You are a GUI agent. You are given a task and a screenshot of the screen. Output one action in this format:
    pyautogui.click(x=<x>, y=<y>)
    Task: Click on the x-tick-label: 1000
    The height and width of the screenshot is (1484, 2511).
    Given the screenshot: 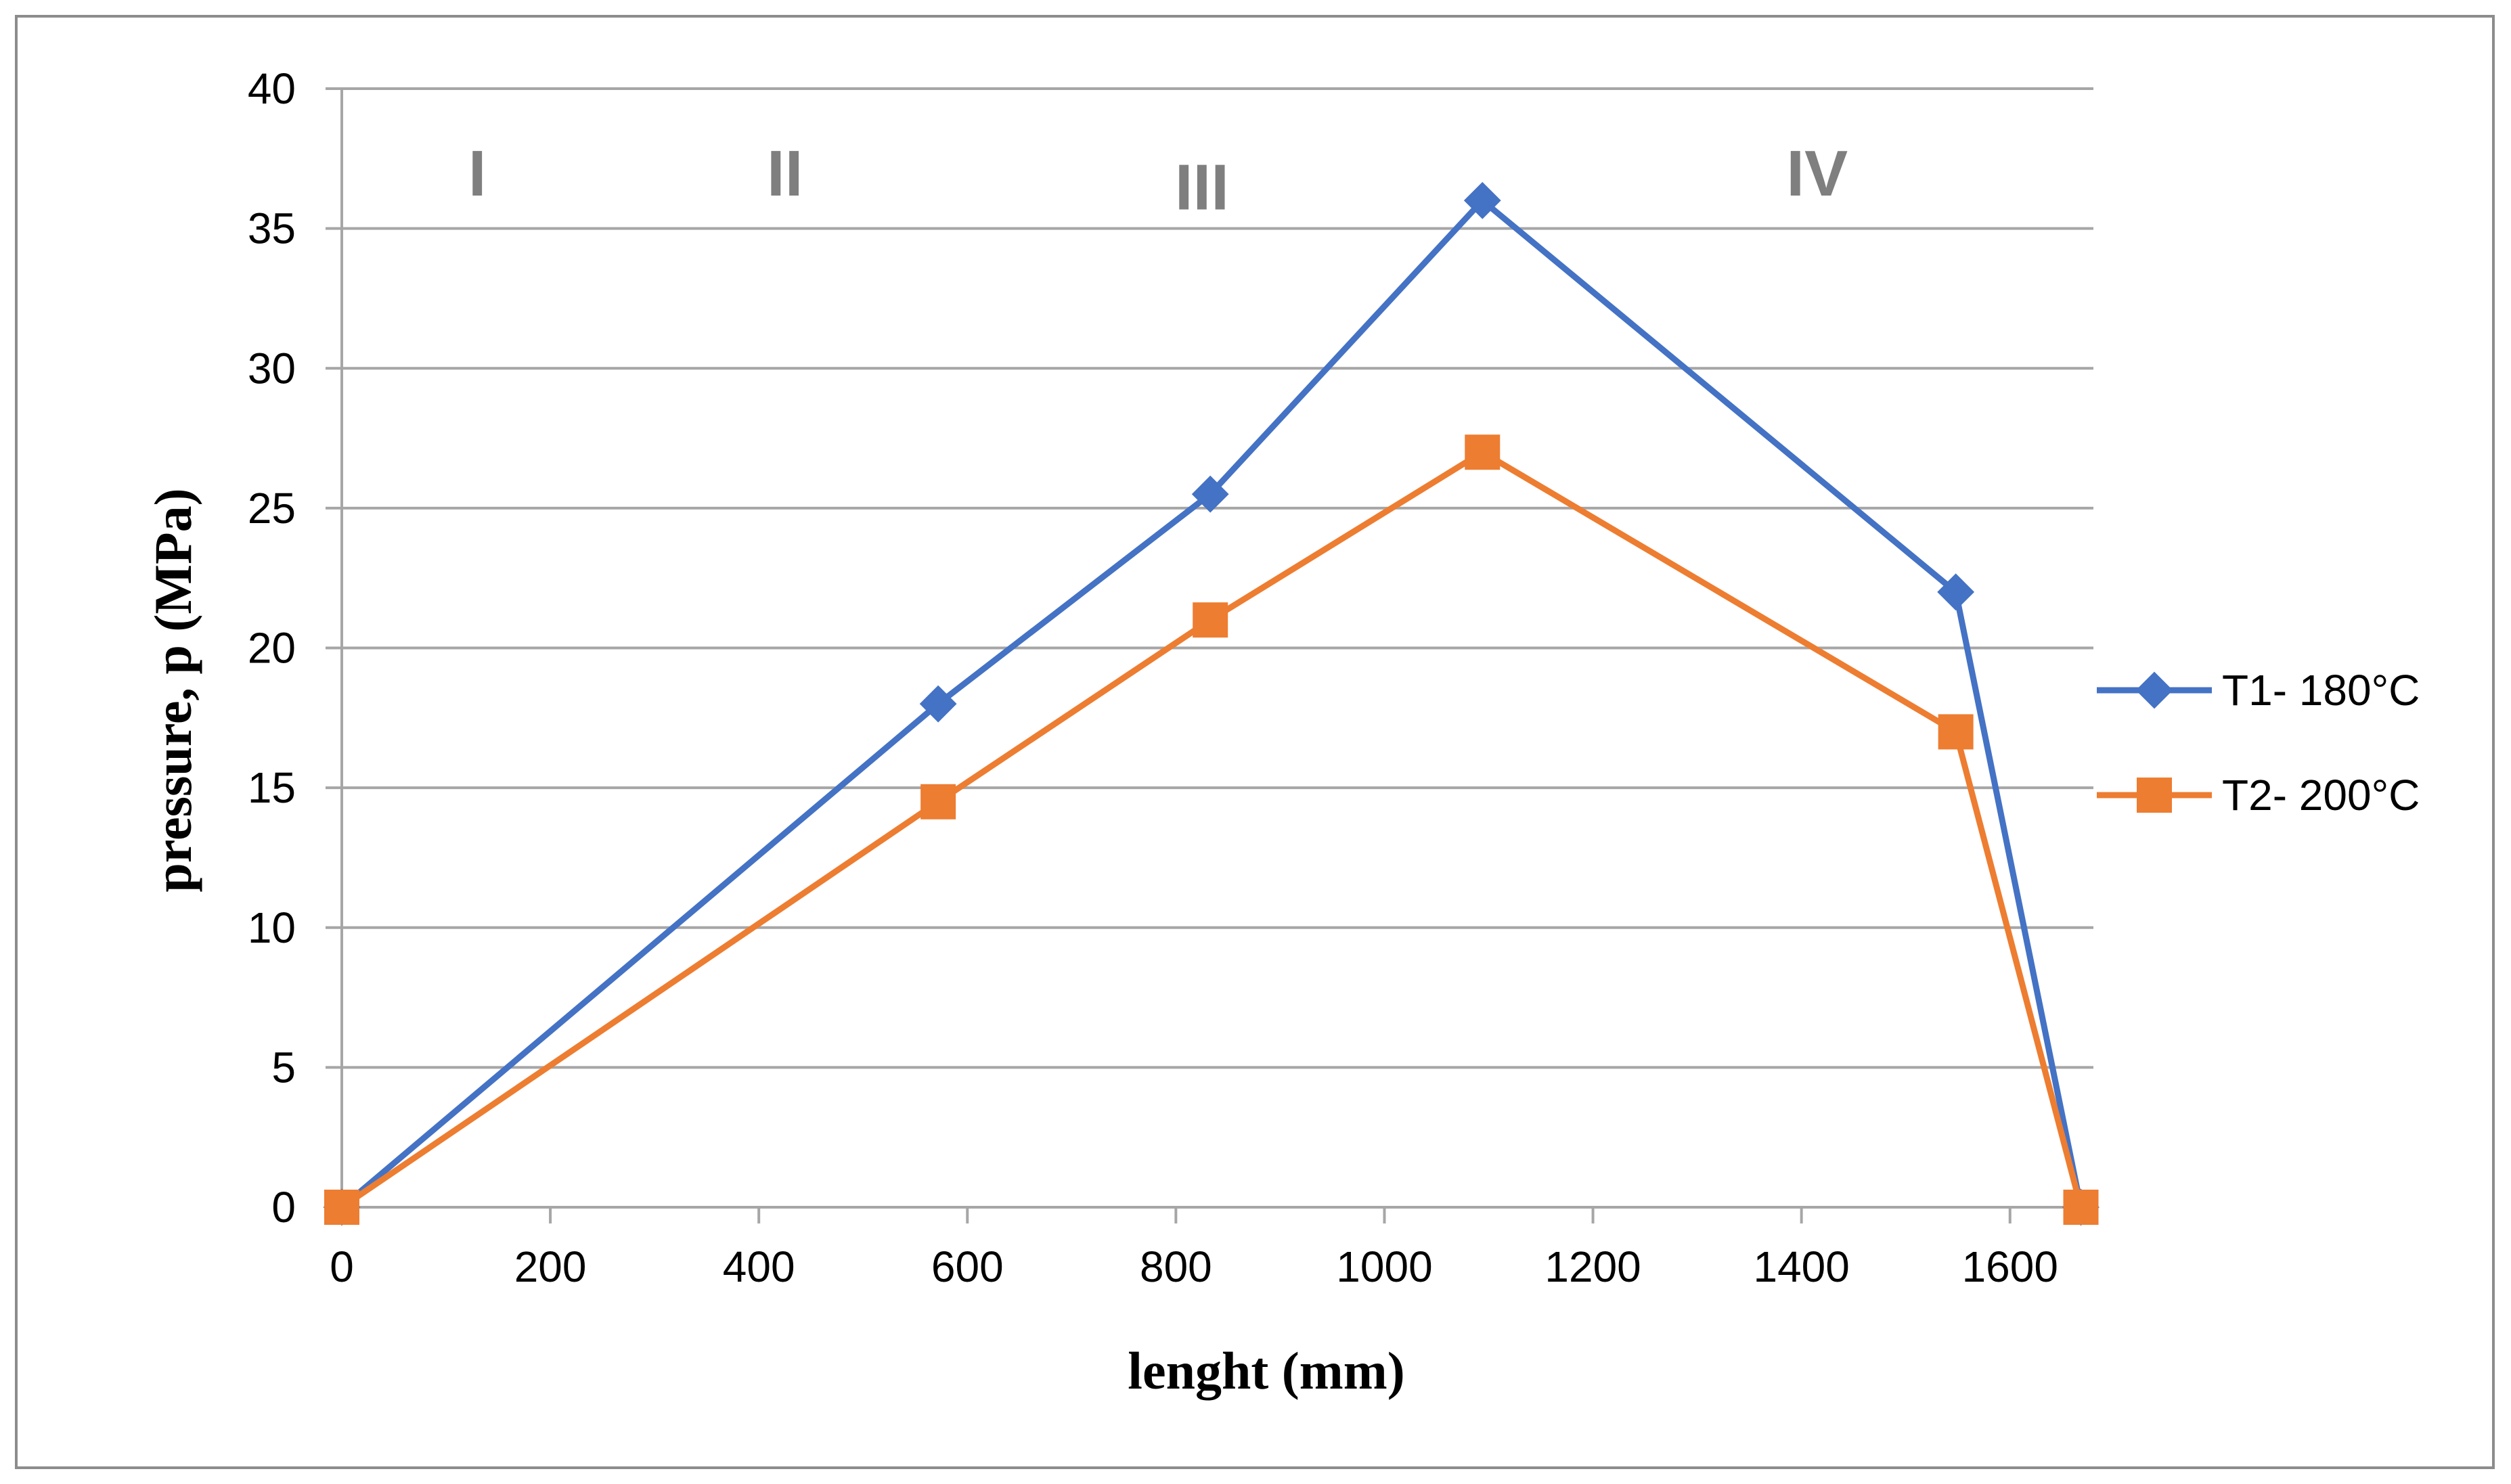 What is the action you would take?
    pyautogui.click(x=1384, y=1267)
    